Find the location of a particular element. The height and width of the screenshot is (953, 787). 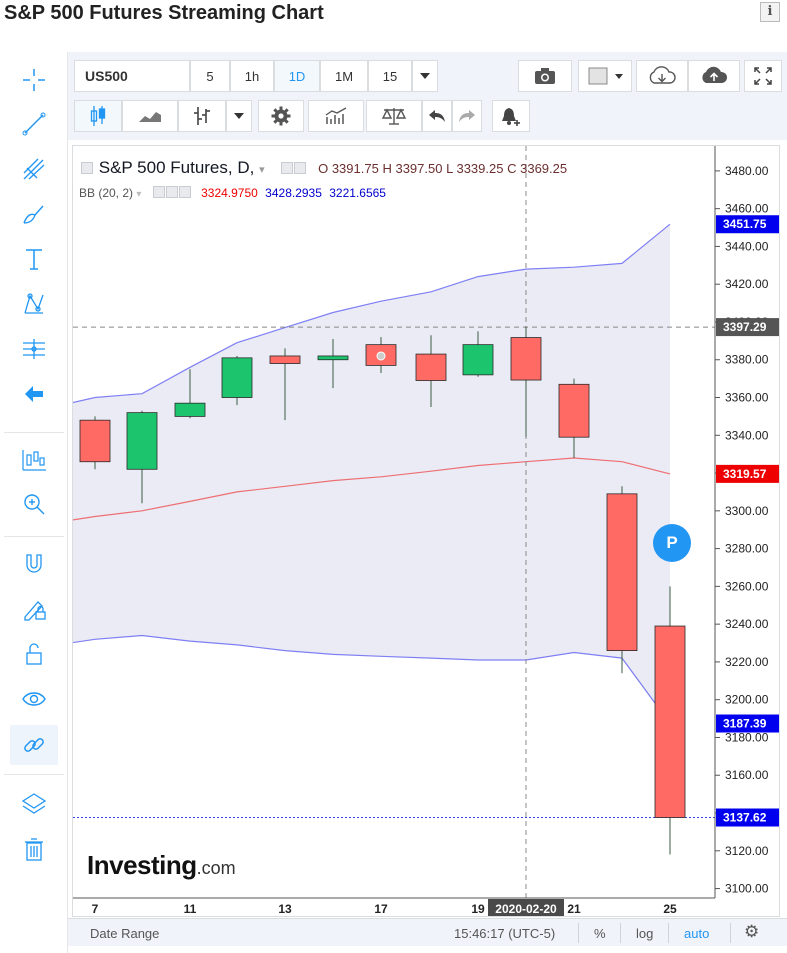

redo-button is located at coordinates (467, 116).